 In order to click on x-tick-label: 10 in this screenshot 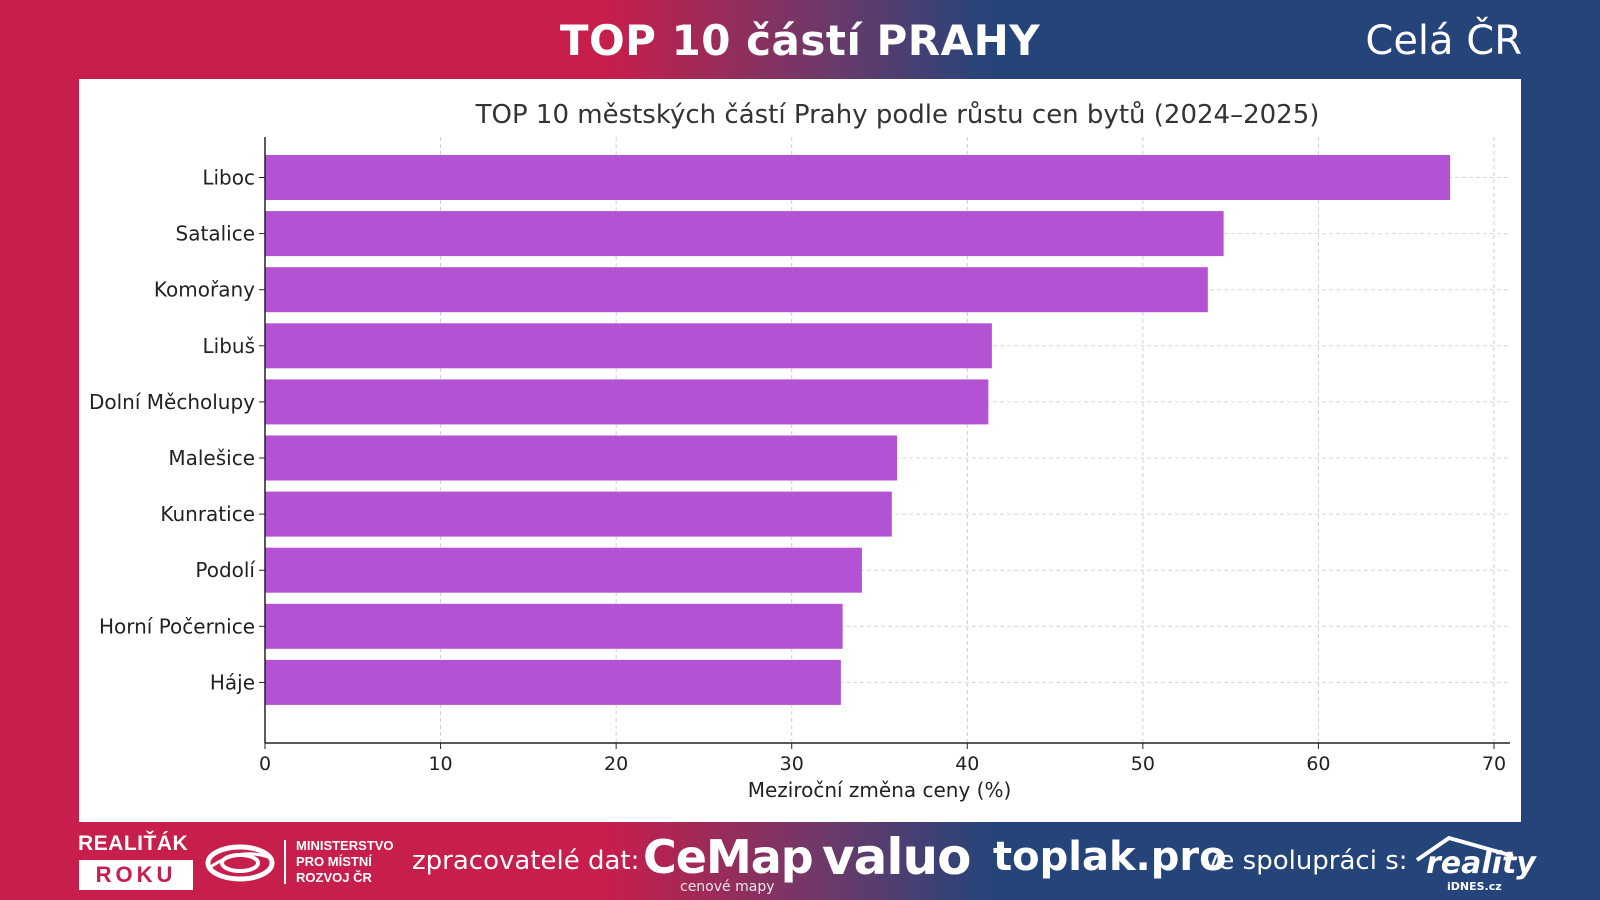, I will do `click(440, 764)`.